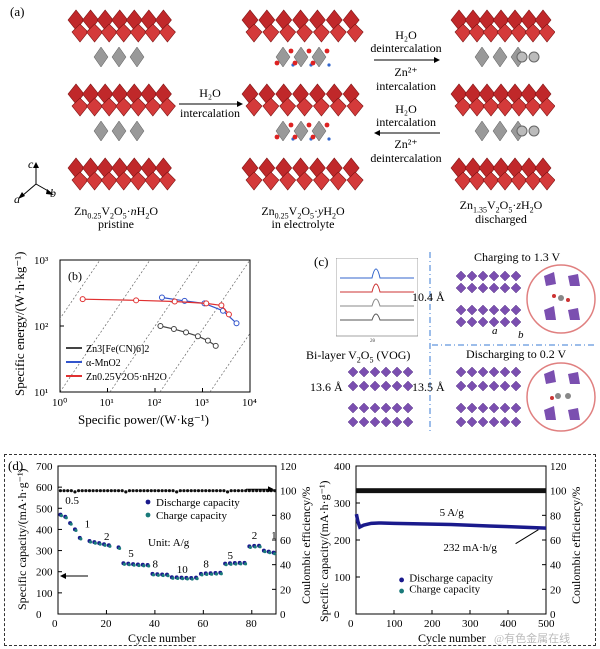  I want to click on x-tick-label: 500, so click(546, 624).